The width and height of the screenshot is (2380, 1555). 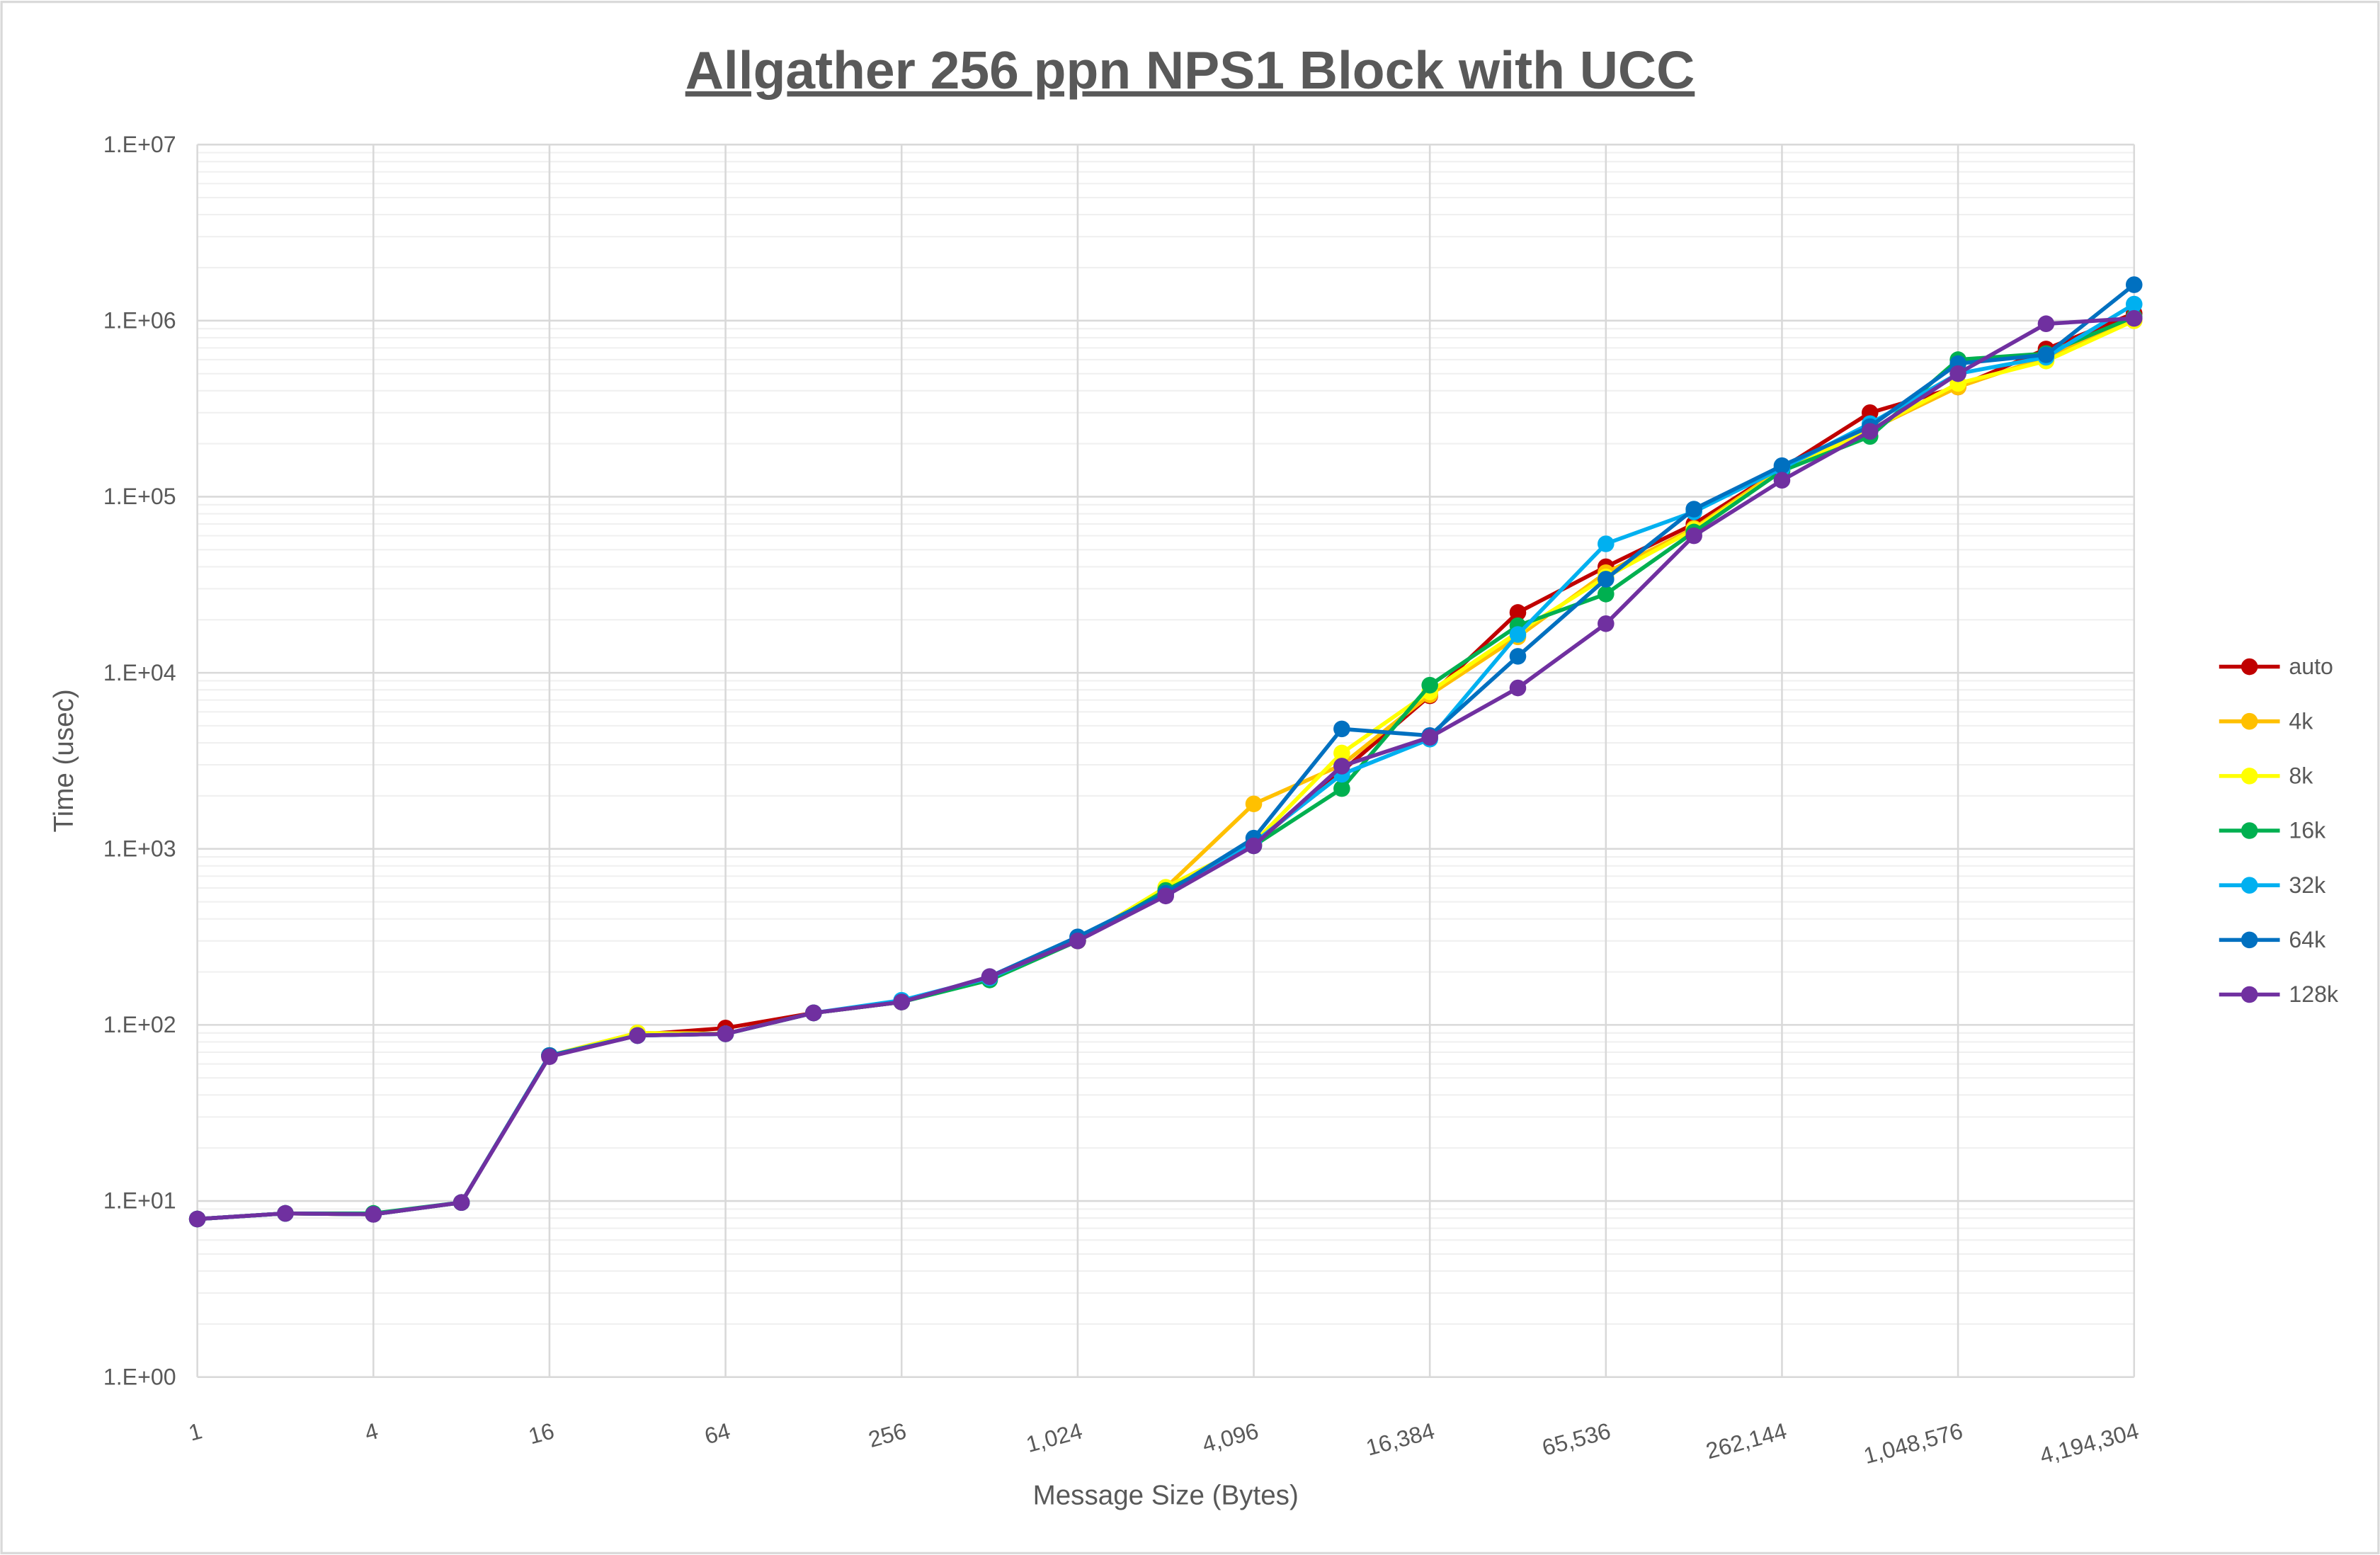 I want to click on legend-entry-64k: 64k, so click(x=2272, y=940).